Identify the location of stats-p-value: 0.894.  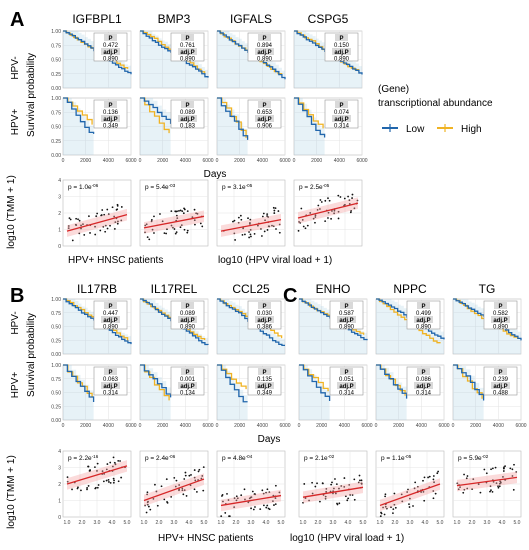
(265, 46).